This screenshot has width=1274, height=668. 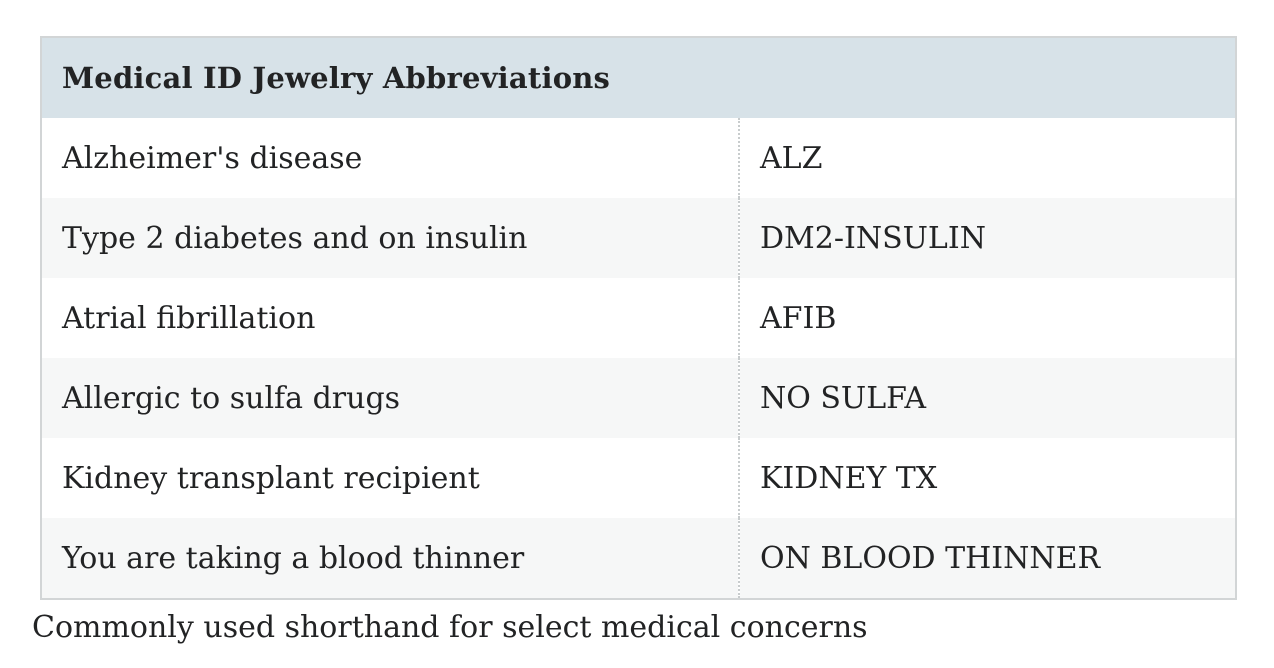 What do you see at coordinates (987, 558) in the screenshot?
I see `abbreviation-cell: ON BLOOD THINNER` at bounding box center [987, 558].